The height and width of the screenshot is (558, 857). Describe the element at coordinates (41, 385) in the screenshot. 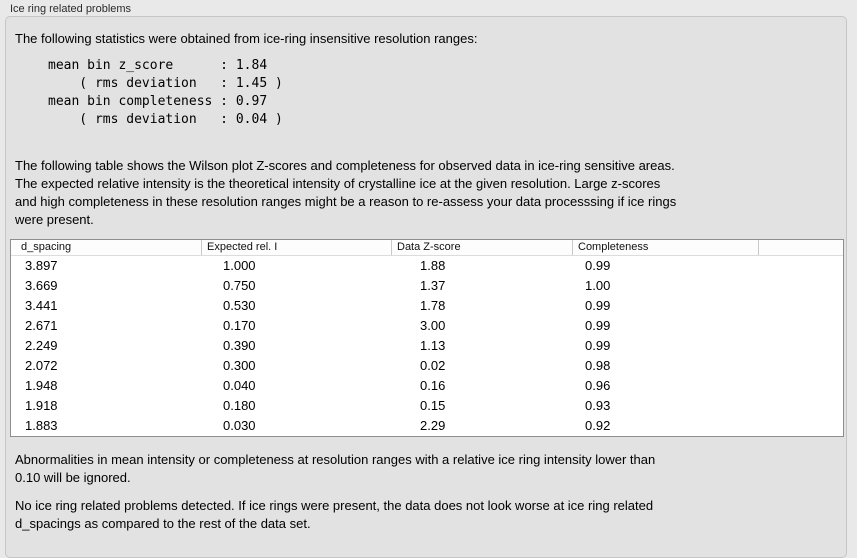

I see `cell-d-spacing: 1.948` at that location.